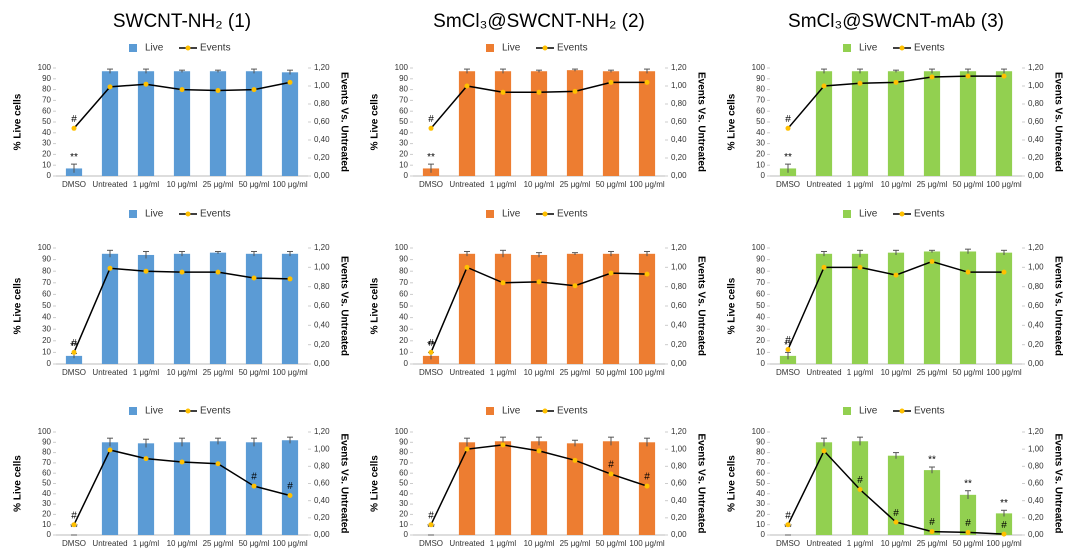 The height and width of the screenshot is (549, 1072). I want to click on y-tick-label: 80, so click(46, 452).